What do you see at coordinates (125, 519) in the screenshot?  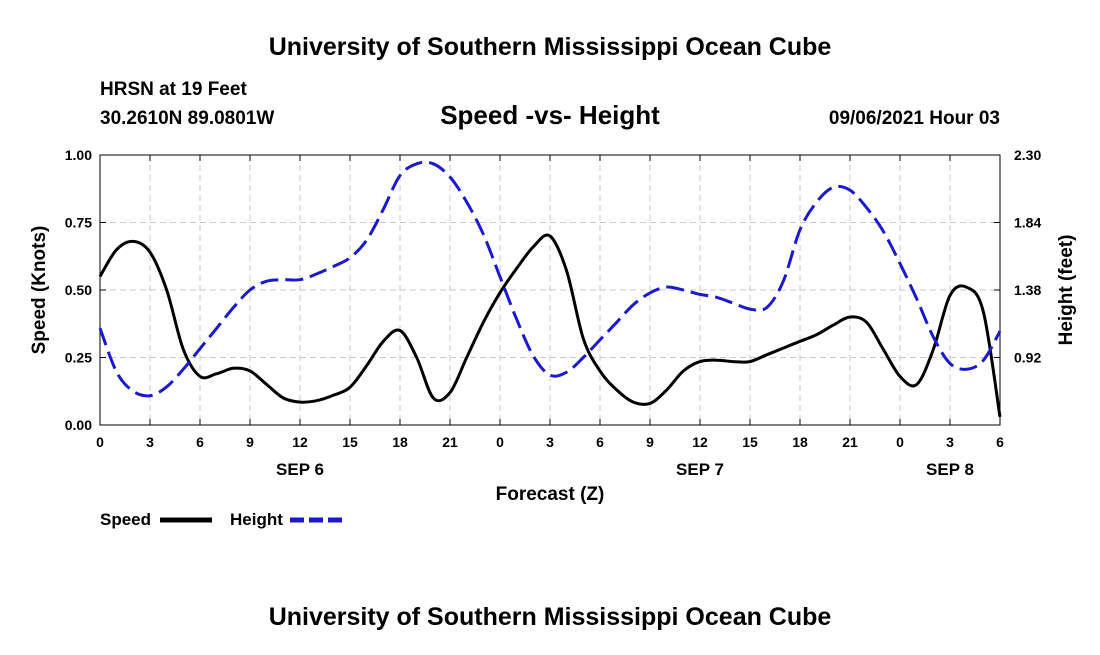 I see `legend-speed-label: Speed` at bounding box center [125, 519].